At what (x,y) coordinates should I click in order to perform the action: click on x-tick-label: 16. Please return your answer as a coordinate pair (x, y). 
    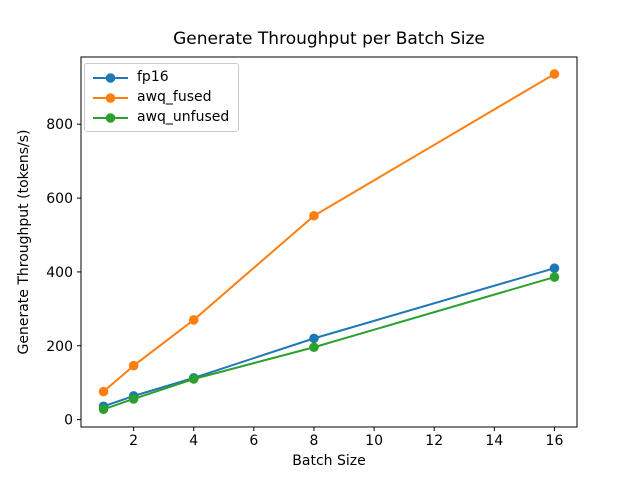
    Looking at the image, I should click on (555, 441).